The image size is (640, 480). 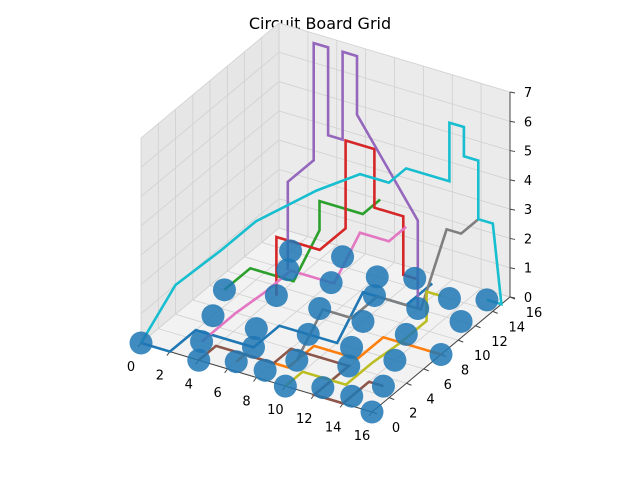 What do you see at coordinates (362, 436) in the screenshot?
I see `x-tick-label: 16` at bounding box center [362, 436].